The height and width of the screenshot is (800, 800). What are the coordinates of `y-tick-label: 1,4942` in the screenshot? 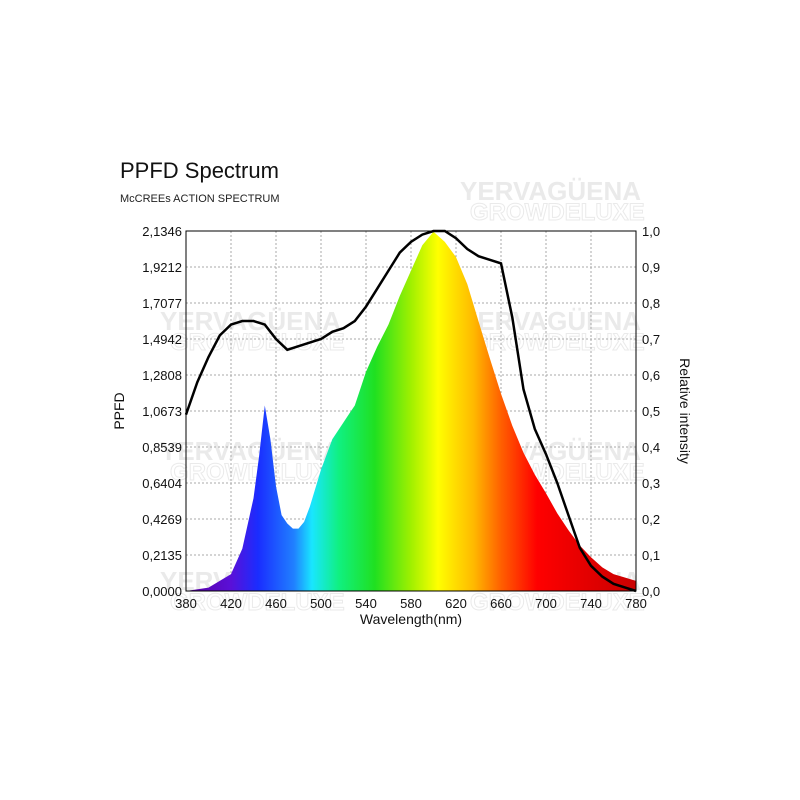 It's located at (162, 339).